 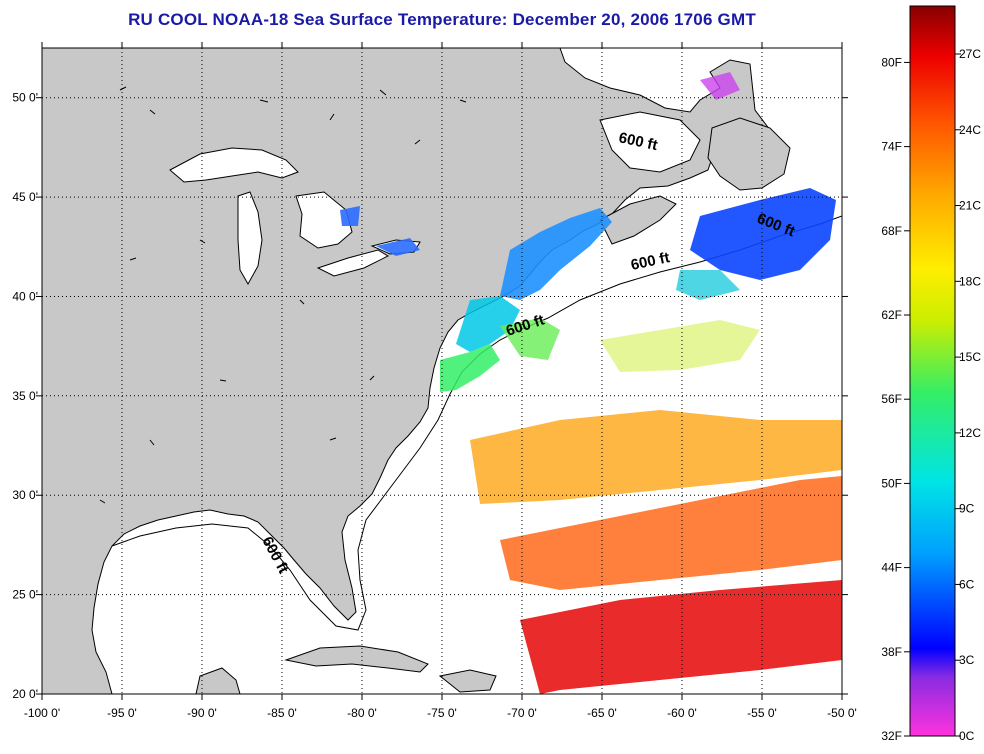 I want to click on colorbar-c-label: 6C, so click(x=967, y=584).